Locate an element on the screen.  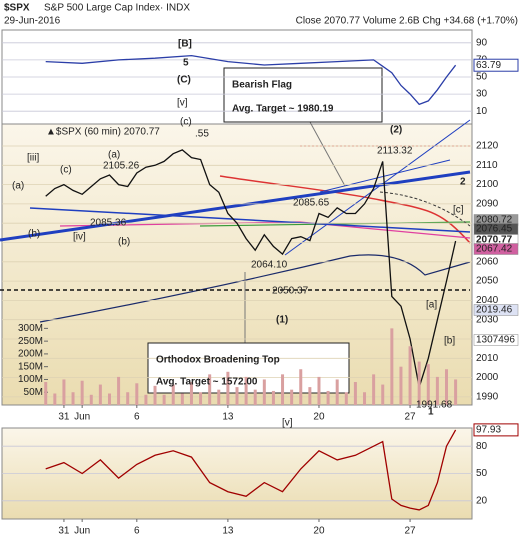
annotation: (a) is located at coordinates (18, 186).